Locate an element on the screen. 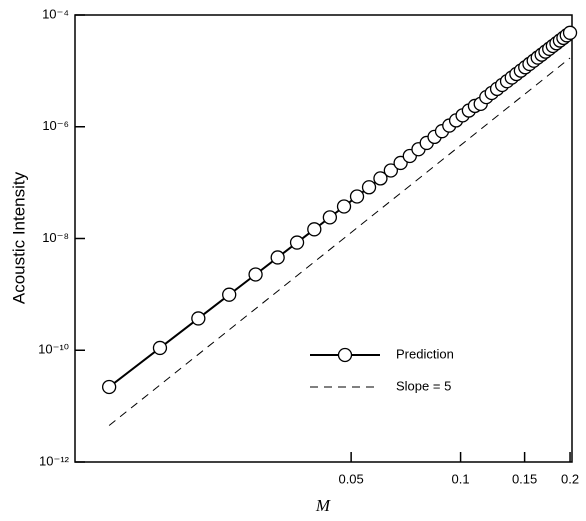  y-tick-label: 10⁻⁴ is located at coordinates (55, 13).